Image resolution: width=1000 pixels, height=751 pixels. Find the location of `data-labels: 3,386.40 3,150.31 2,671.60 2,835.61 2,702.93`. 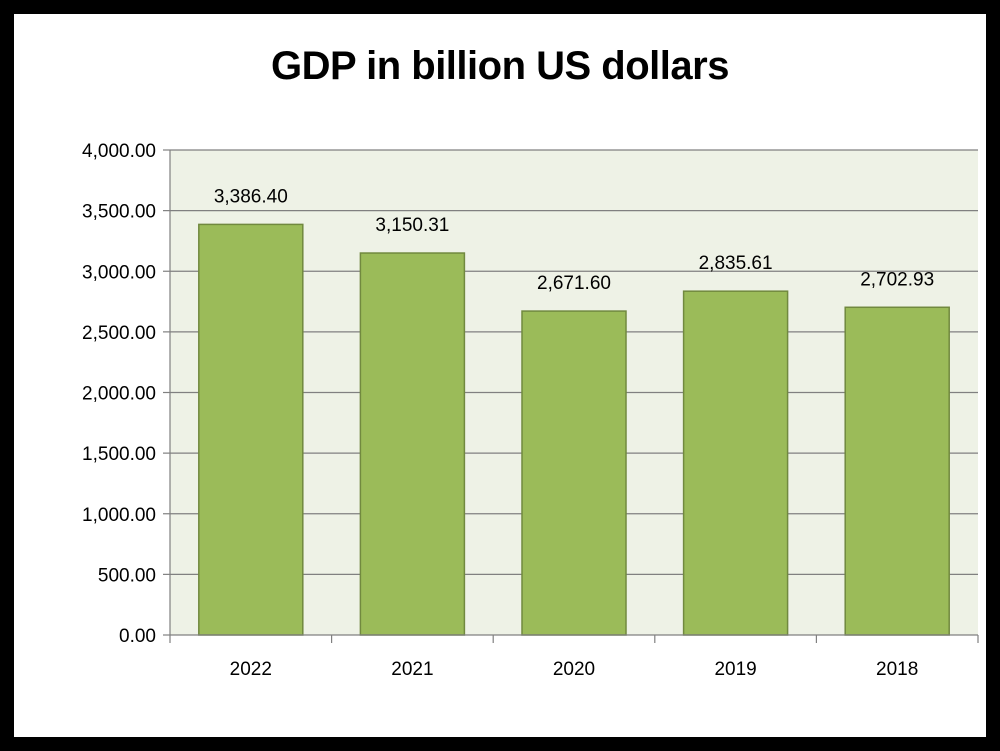

data-labels: 3,386.40 3,150.31 2,671.60 2,835.61 2,702.93 is located at coordinates (574, 240).